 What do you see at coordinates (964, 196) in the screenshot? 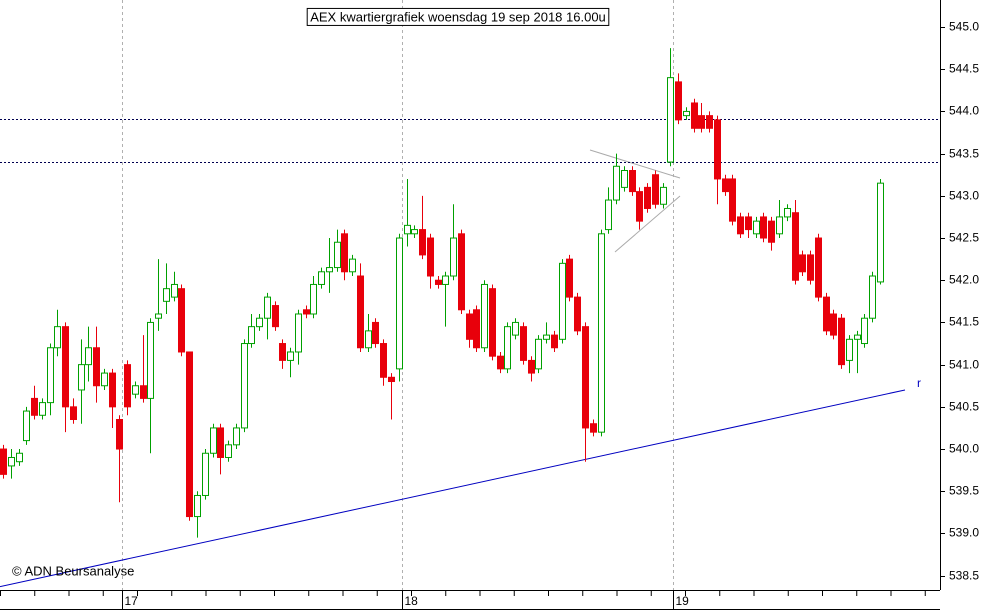
I see `y-tick-label: 543.0` at bounding box center [964, 196].